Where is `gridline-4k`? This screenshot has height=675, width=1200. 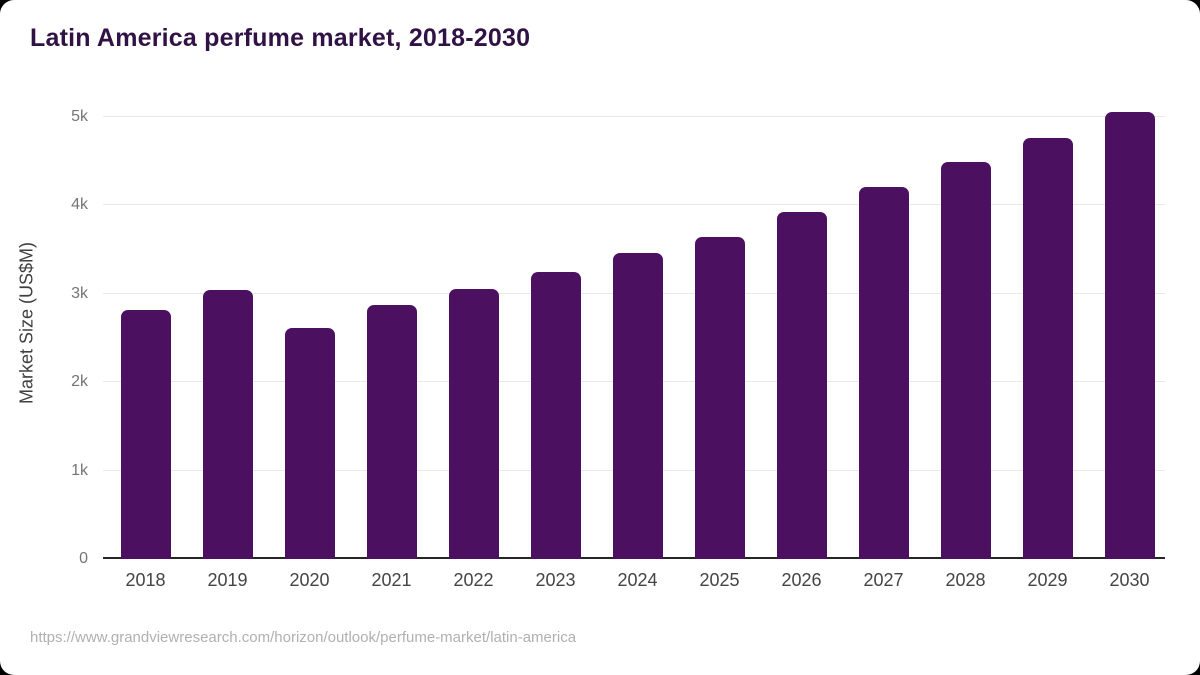
gridline-4k is located at coordinates (634, 205).